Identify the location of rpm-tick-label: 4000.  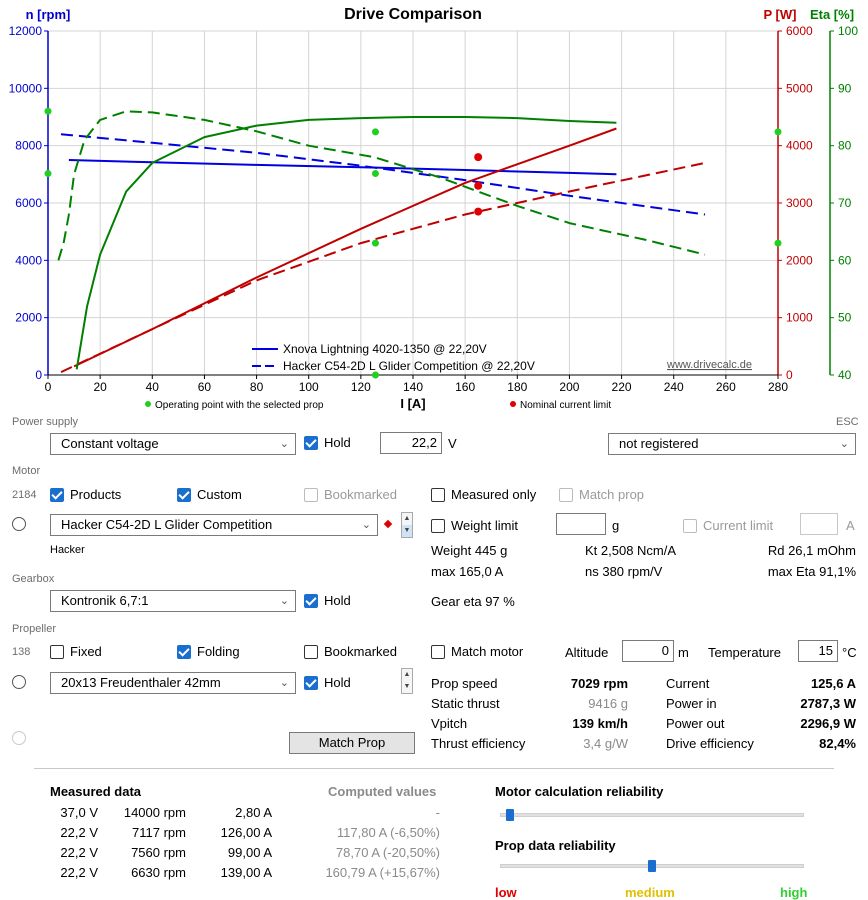
(28, 260).